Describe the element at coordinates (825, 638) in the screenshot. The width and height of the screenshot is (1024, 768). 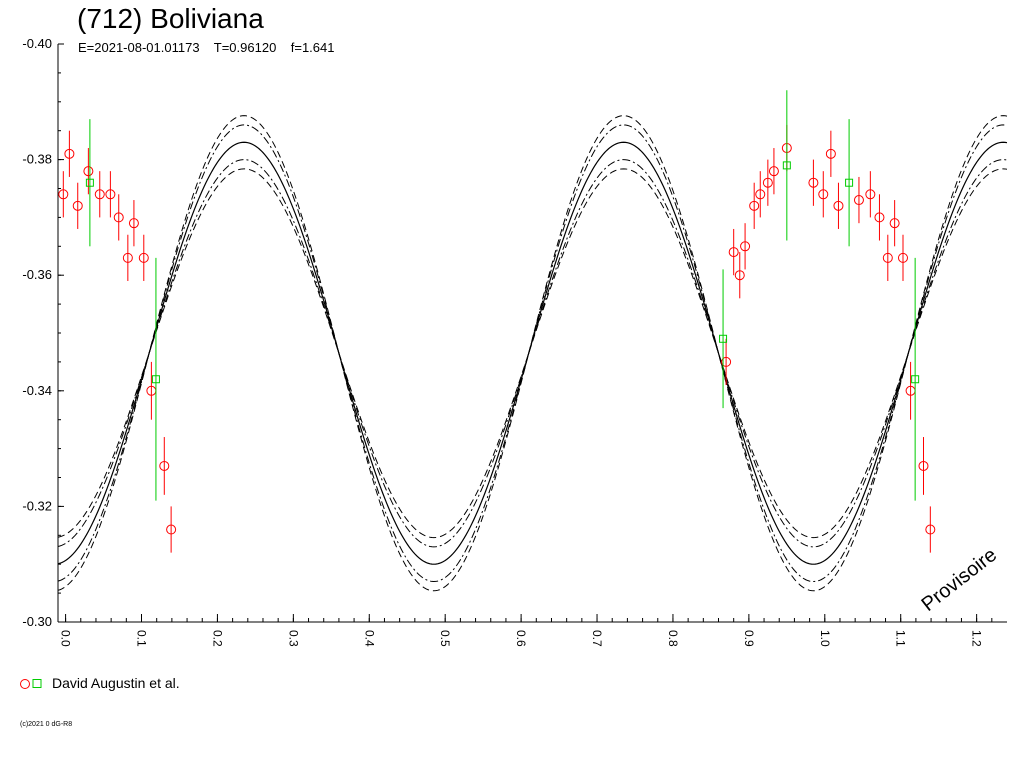
I see `x-tick-label: 1.0` at that location.